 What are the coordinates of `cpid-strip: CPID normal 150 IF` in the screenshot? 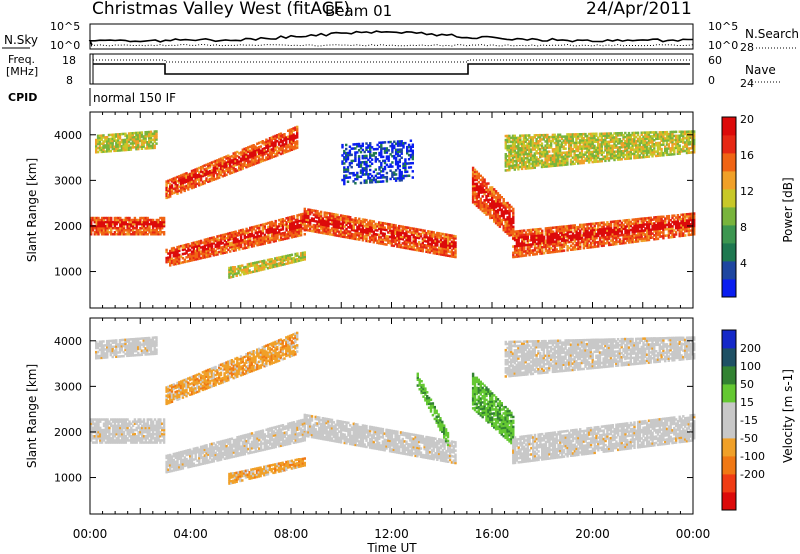 It's located at (92, 97).